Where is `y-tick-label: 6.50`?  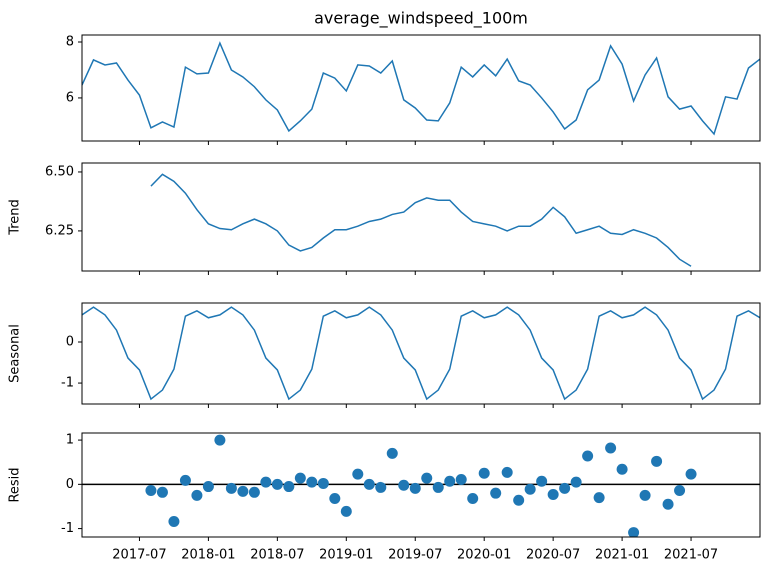
y-tick-label: 6.50 is located at coordinates (59, 171).